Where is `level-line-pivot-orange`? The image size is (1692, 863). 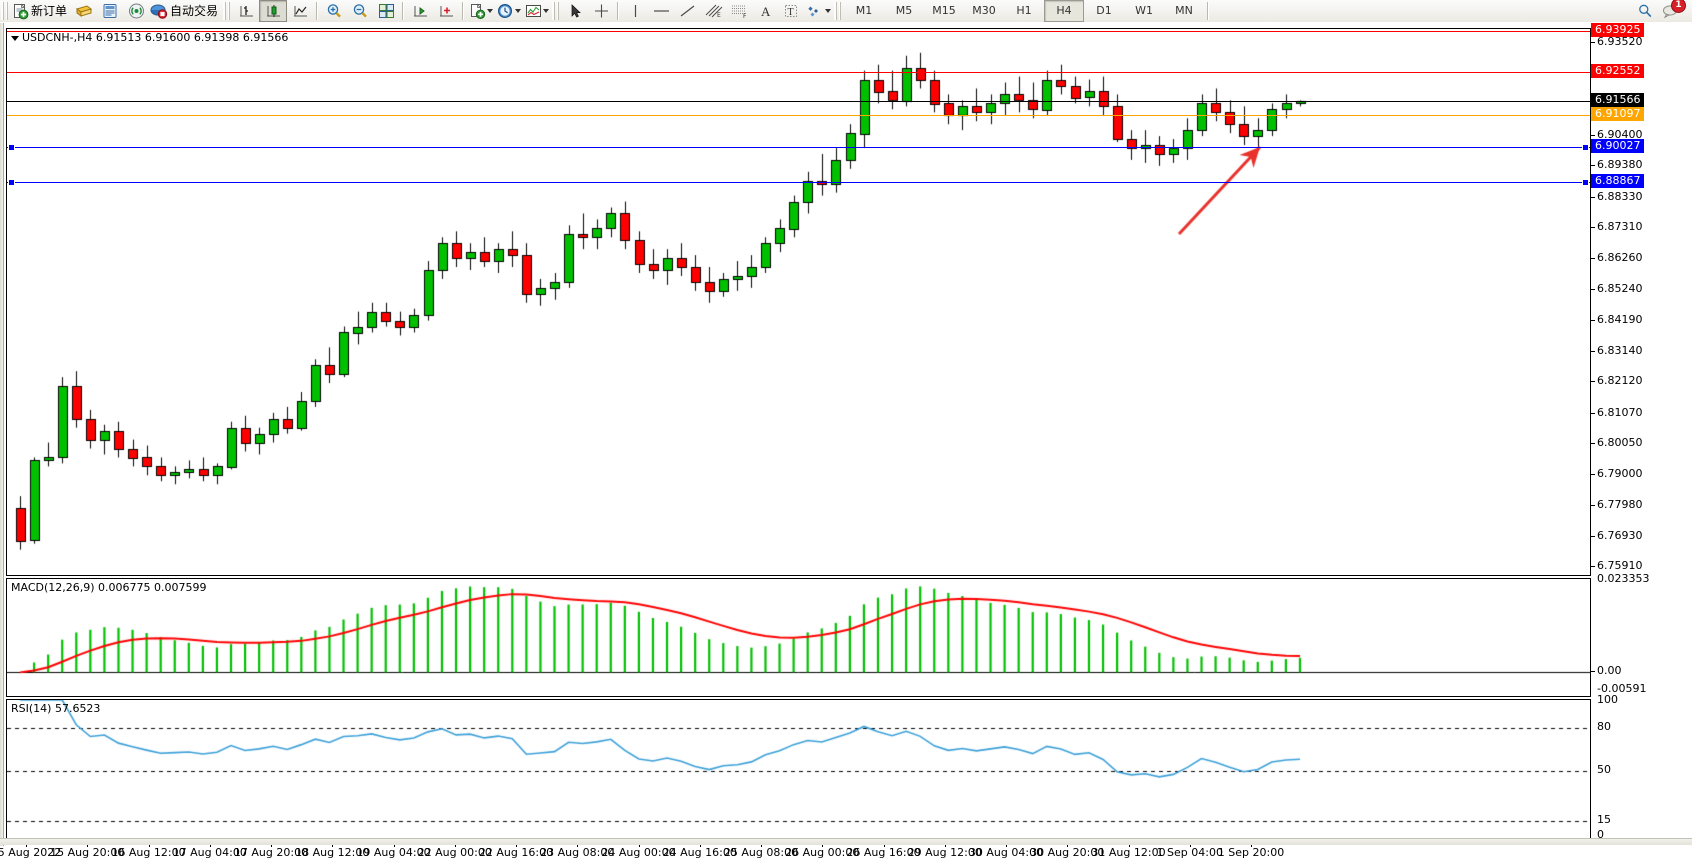
level-line-pivot-orange is located at coordinates (798, 116).